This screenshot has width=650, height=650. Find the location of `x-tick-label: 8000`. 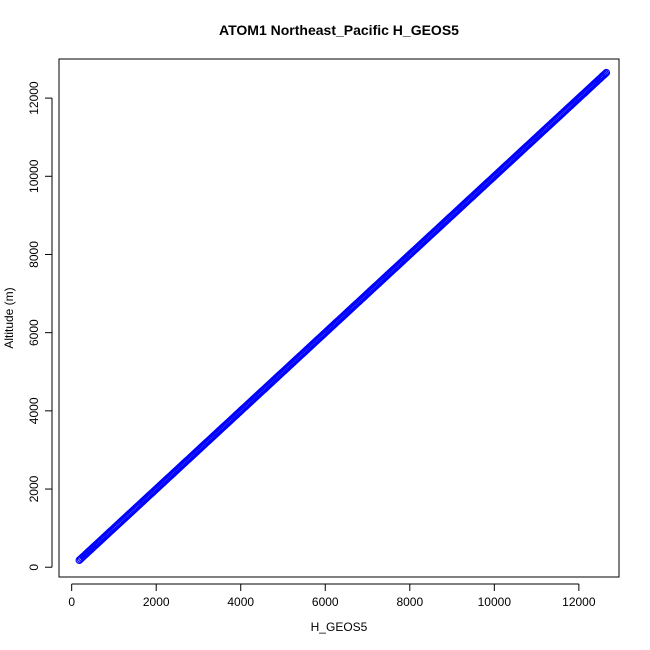

x-tick-label: 8000 is located at coordinates (409, 602).